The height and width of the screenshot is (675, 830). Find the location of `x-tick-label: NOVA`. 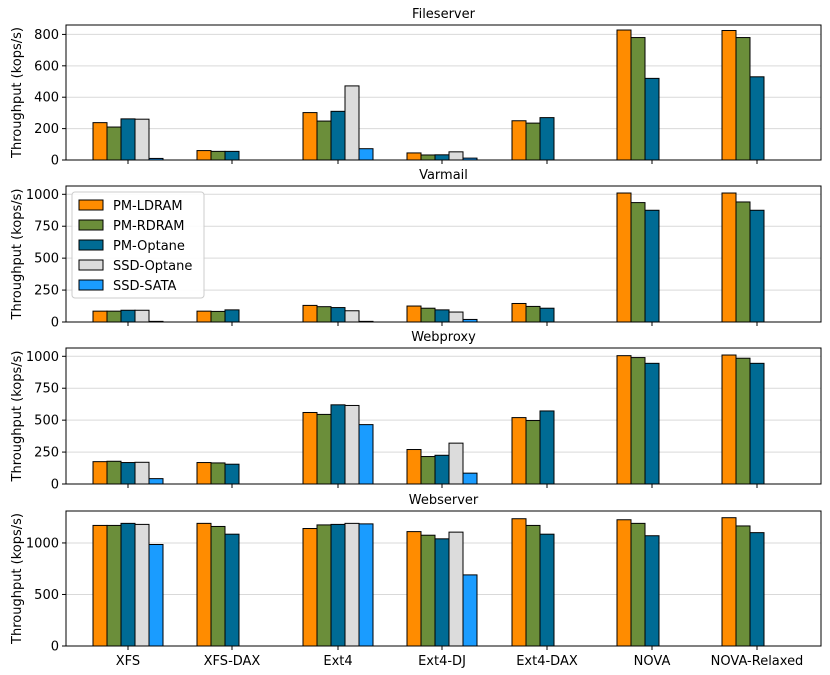

x-tick-label: NOVA is located at coordinates (652, 661).